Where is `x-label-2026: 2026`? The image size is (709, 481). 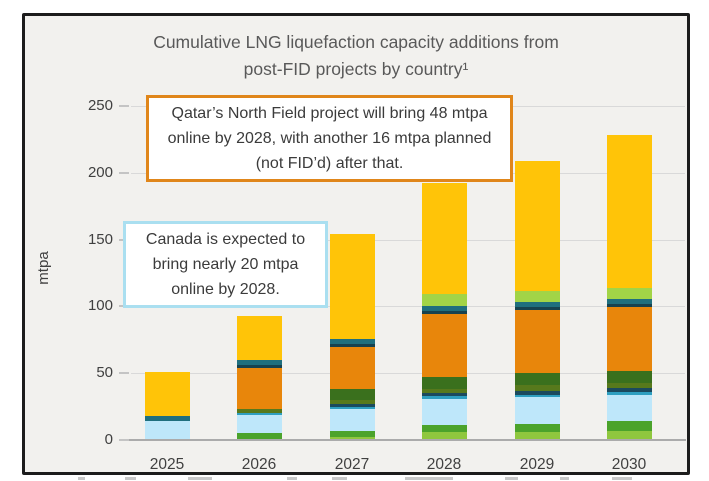 x-label-2026: 2026 is located at coordinates (259, 464).